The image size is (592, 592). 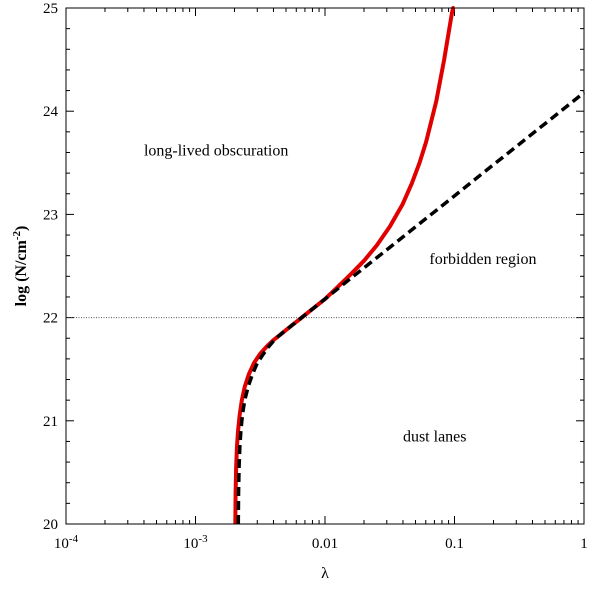 What do you see at coordinates (21, 272) in the screenshot?
I see `y-axis-label-main: log (N/cm` at bounding box center [21, 272].